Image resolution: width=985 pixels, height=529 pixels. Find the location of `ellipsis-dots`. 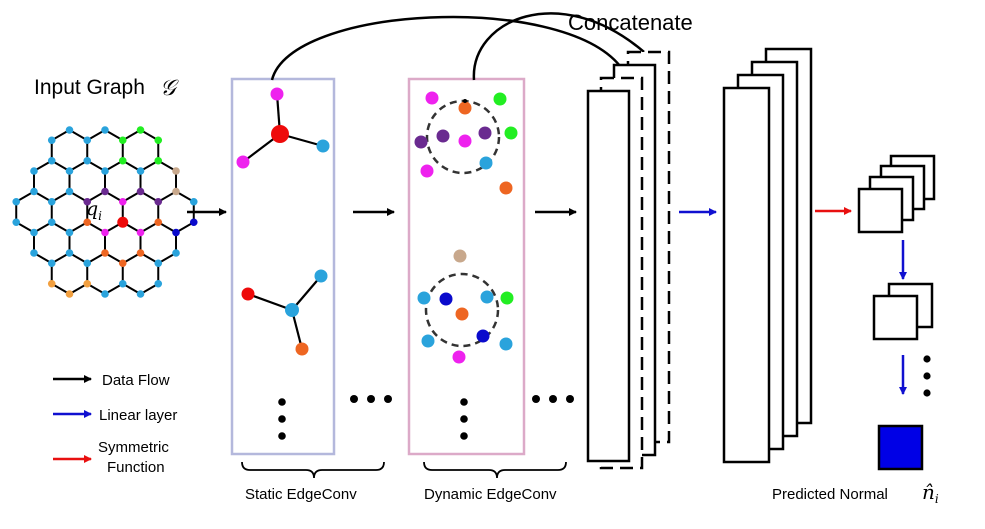

ellipsis-dots is located at coordinates (462, 399).